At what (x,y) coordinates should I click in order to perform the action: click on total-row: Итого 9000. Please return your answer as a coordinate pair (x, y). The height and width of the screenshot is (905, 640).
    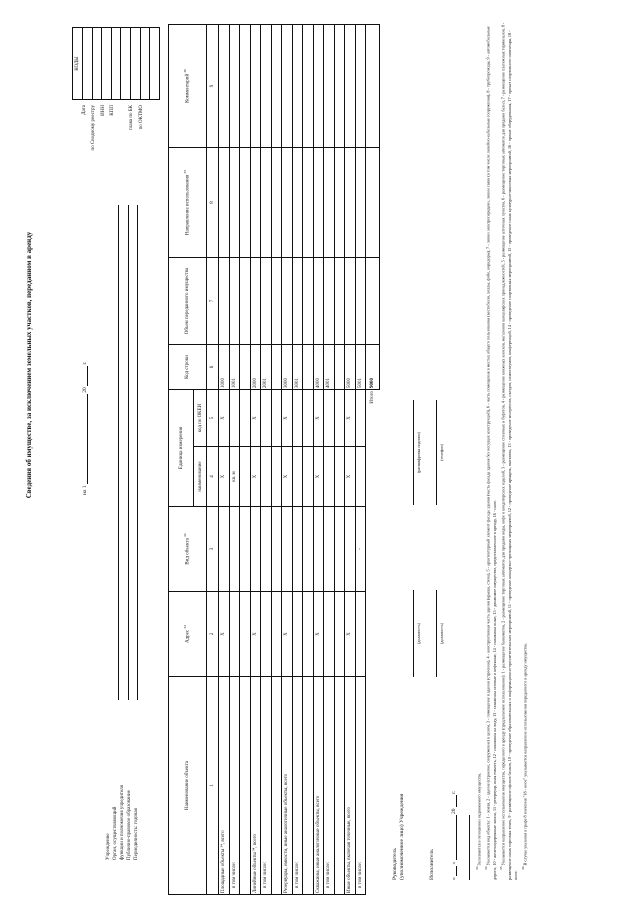
    Looking at the image, I should click on (372, 459).